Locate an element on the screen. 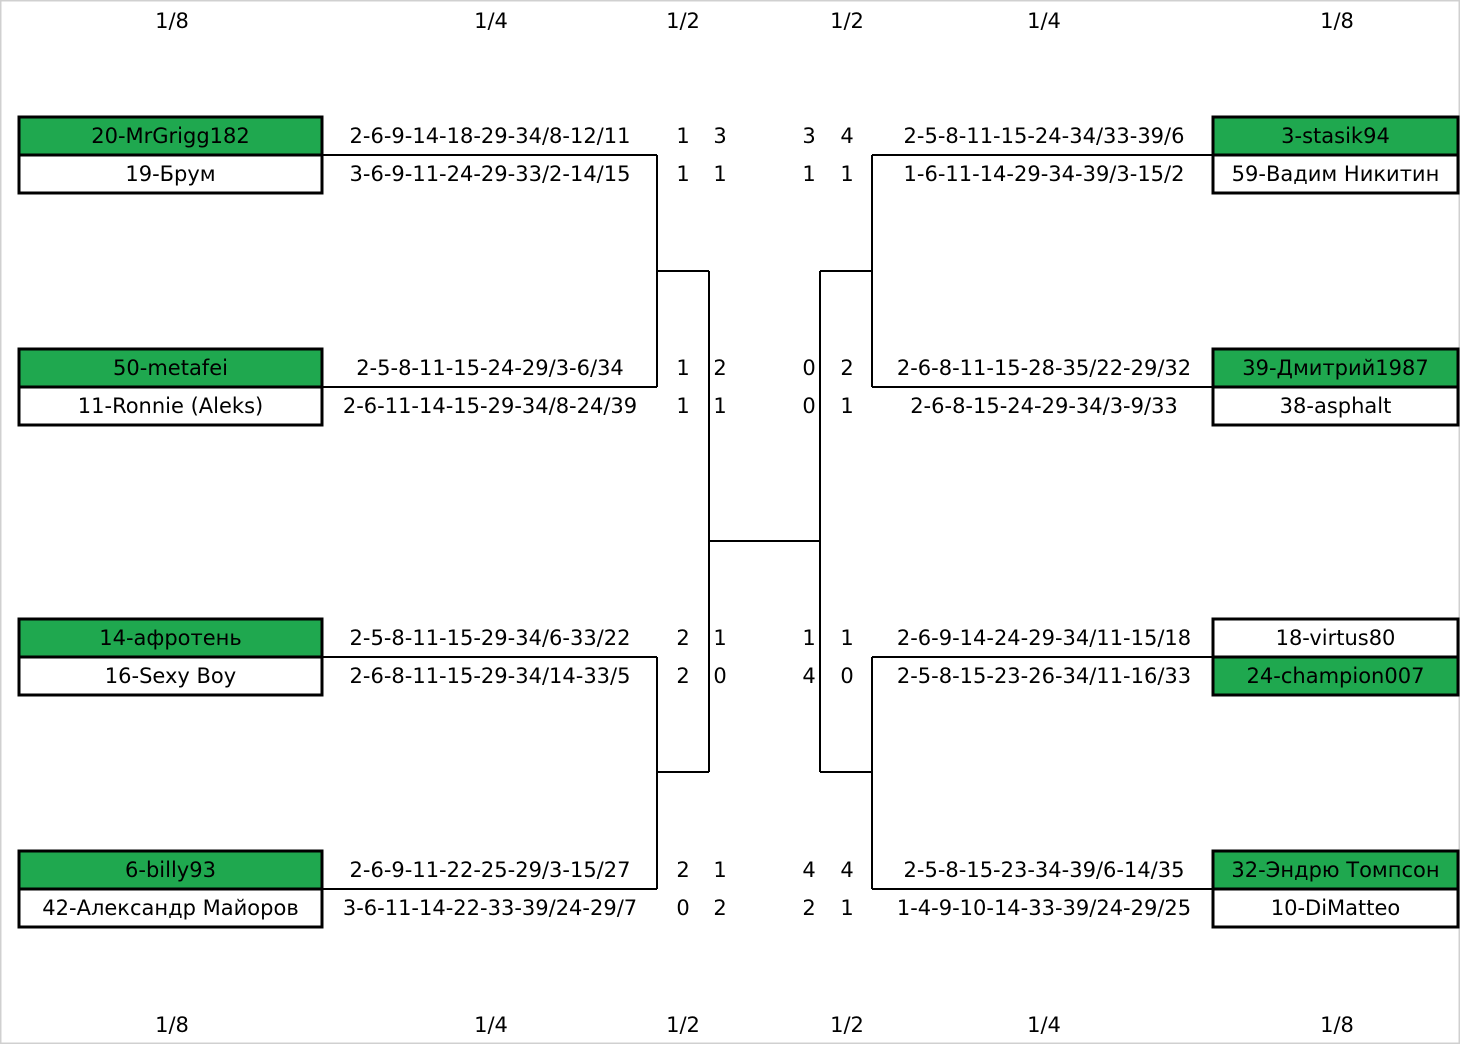 The image size is (1460, 1044). player-name: 39-Дмитрий1987 is located at coordinates (1335, 368).